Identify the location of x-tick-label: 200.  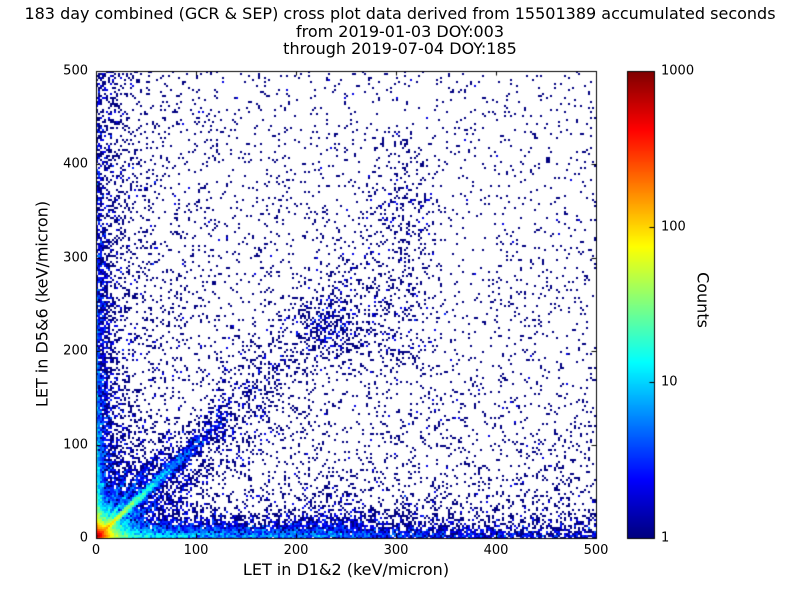
(296, 550).